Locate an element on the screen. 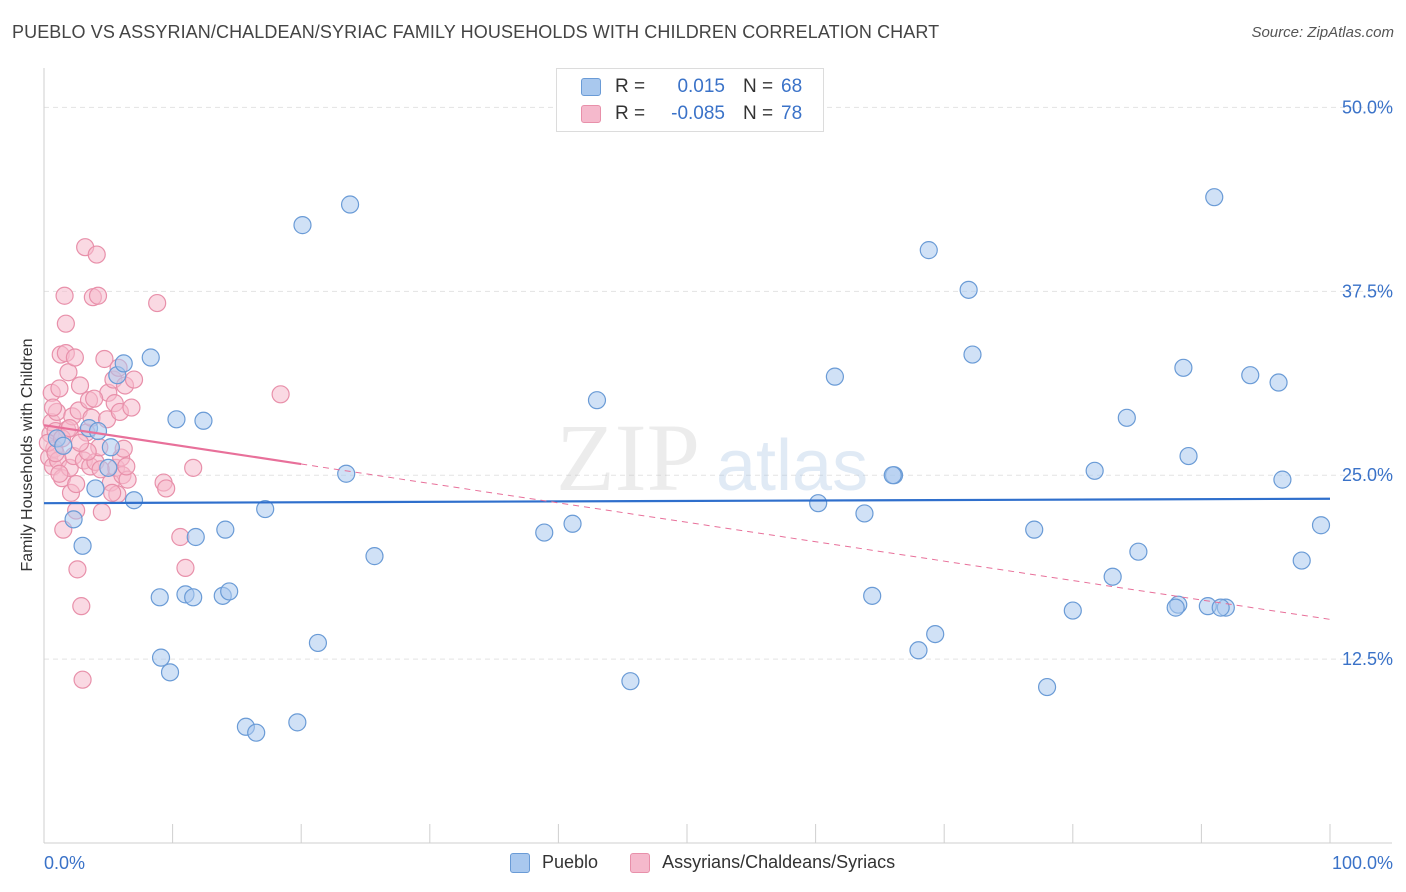 This screenshot has height=892, width=1406. correlation-legend: R = 0.015 N = 68 R = -0.085 N = 78 is located at coordinates (690, 100).